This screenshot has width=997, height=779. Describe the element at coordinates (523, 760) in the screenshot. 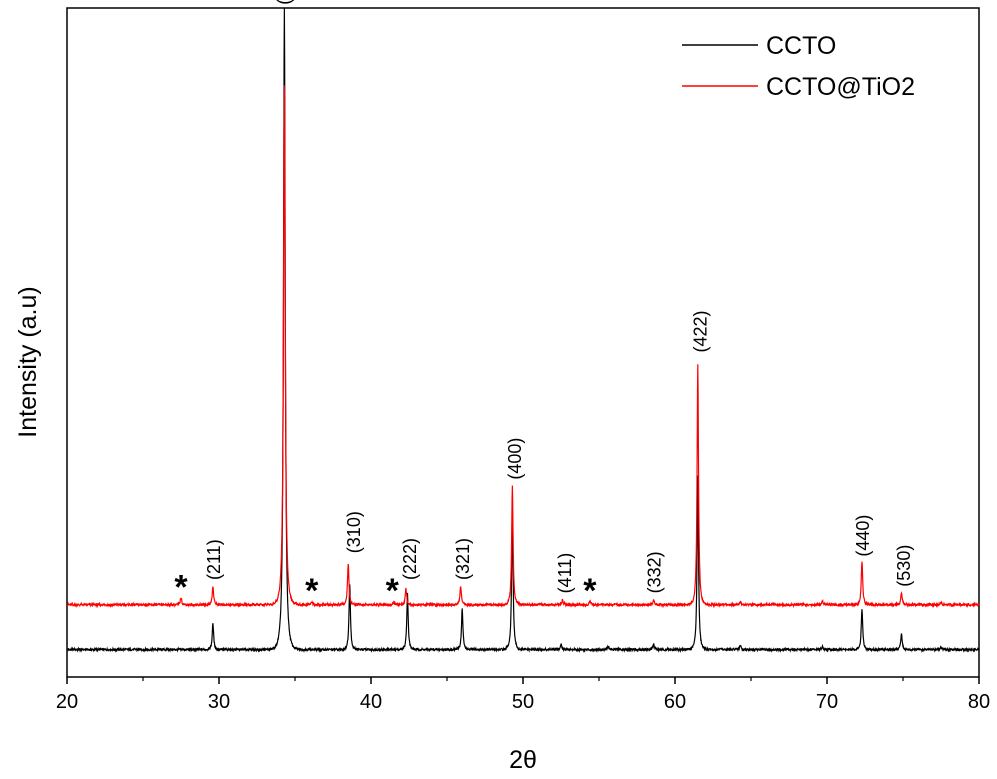

I see `x-axis-title: 2θ` at that location.